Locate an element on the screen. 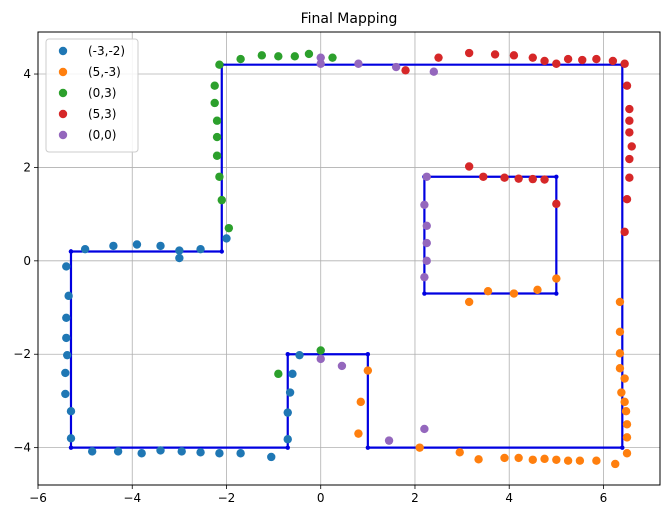  legend-label: (-3,-2) is located at coordinates (106, 51).